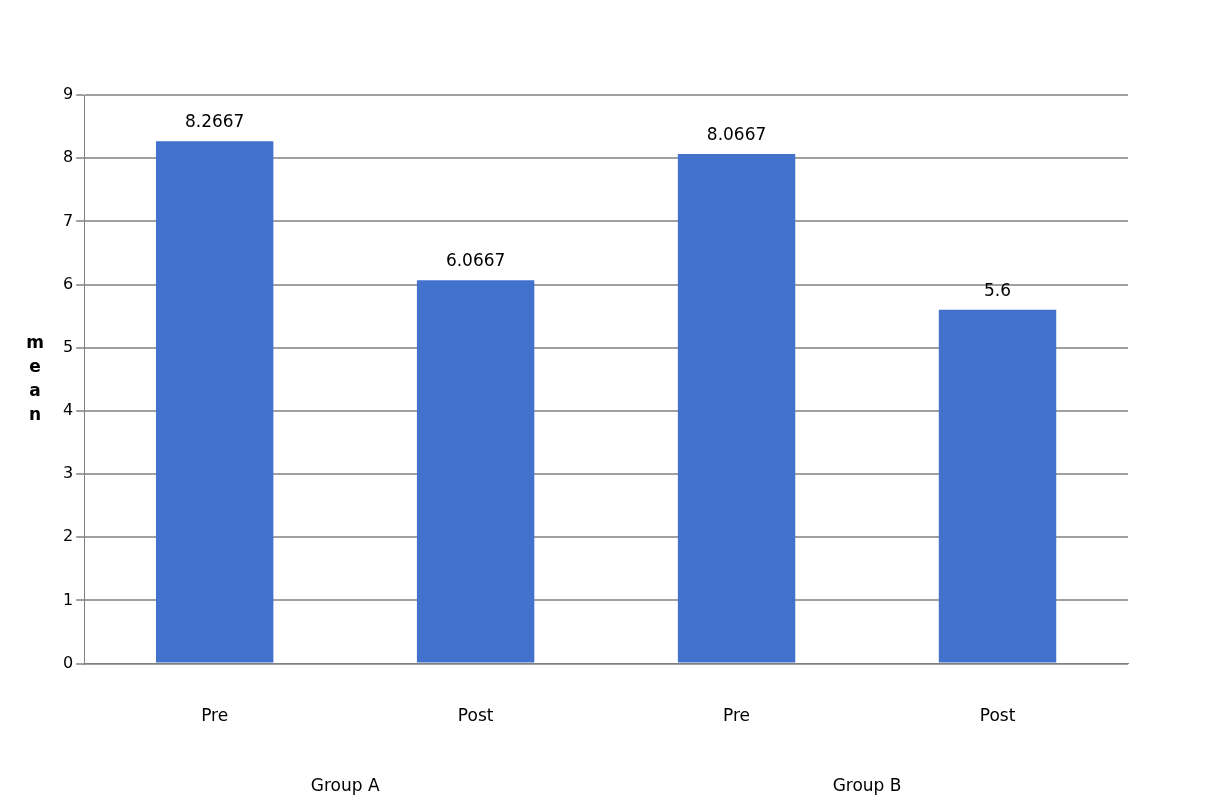 The image size is (1218, 812). I want to click on y-tick-label: 4, so click(68, 410).